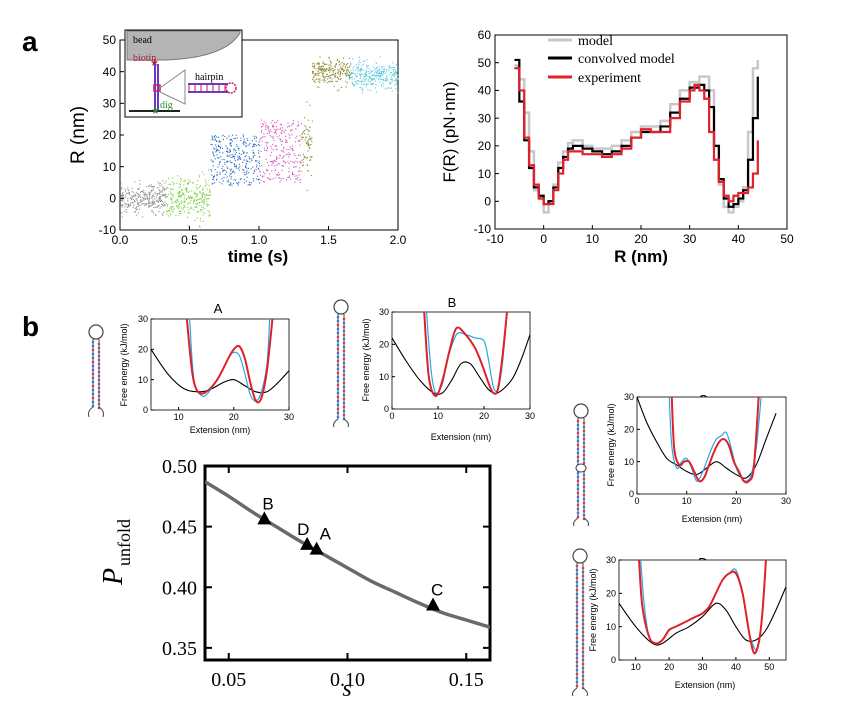 The image size is (858, 704). Describe the element at coordinates (124, 364) in the screenshot. I see `landscape-A-ylabel: Free energy (kJ/mol)` at that location.